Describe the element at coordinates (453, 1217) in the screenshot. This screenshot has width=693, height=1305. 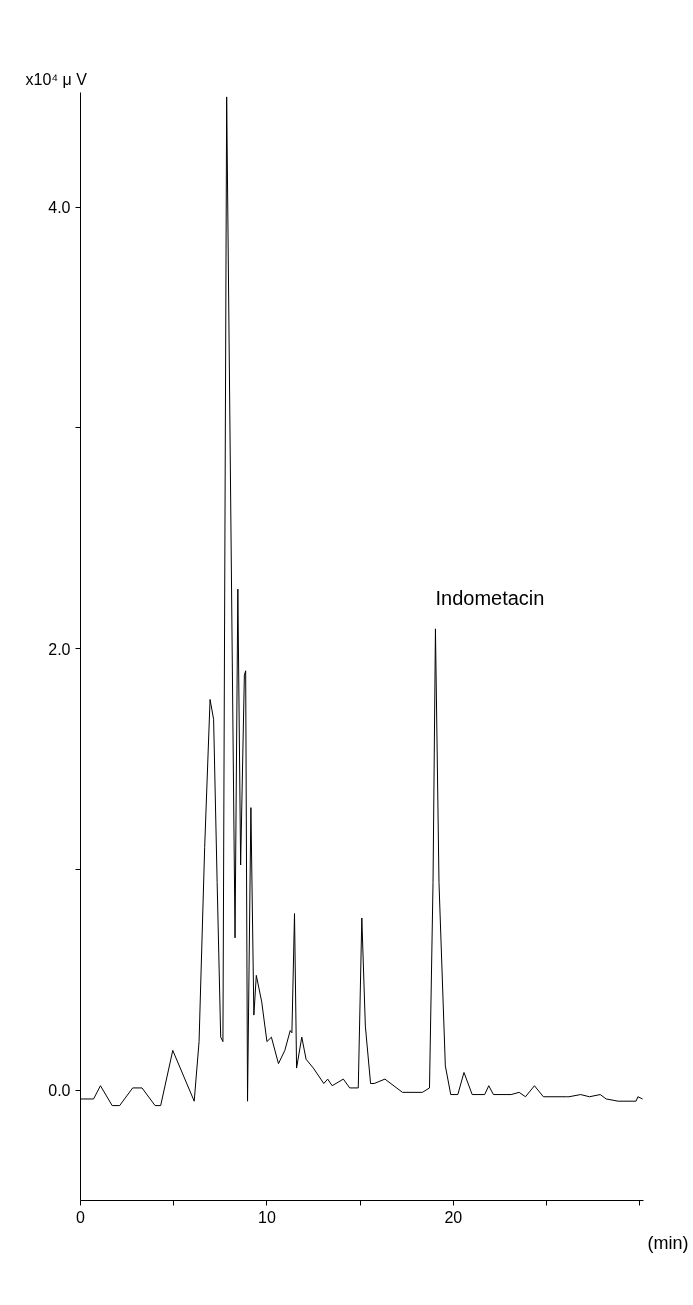
I see `x-tick-label: 20` at that location.